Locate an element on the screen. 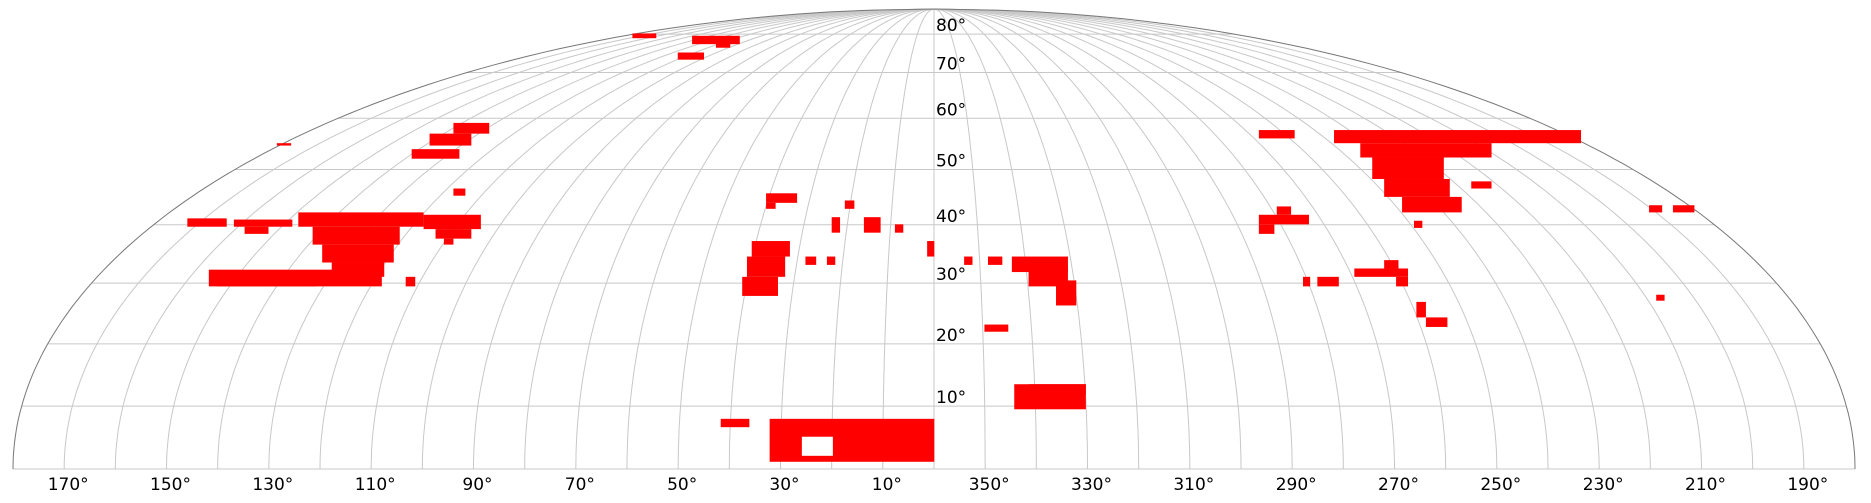 Image resolution: width=1871 pixels, height=503 pixels. longitude-label: 30° is located at coordinates (784, 485).